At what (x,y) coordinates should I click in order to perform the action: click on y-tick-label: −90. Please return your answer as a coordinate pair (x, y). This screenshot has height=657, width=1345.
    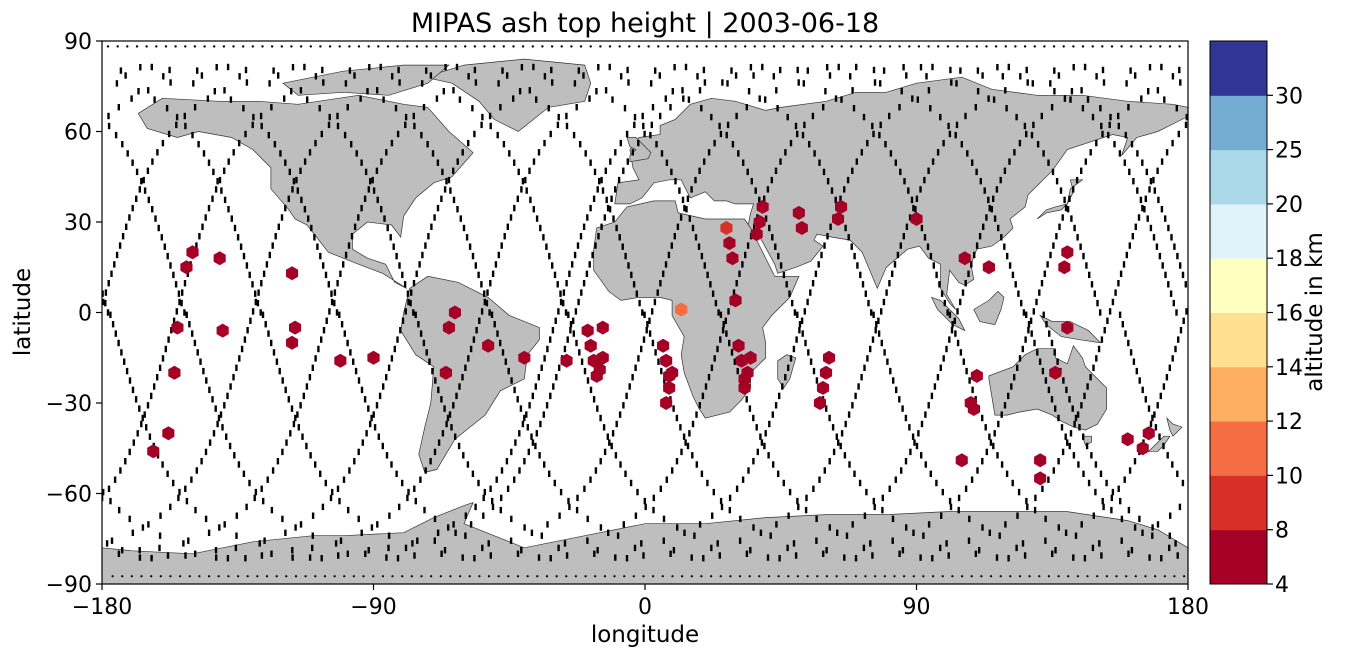
    Looking at the image, I should click on (69, 585).